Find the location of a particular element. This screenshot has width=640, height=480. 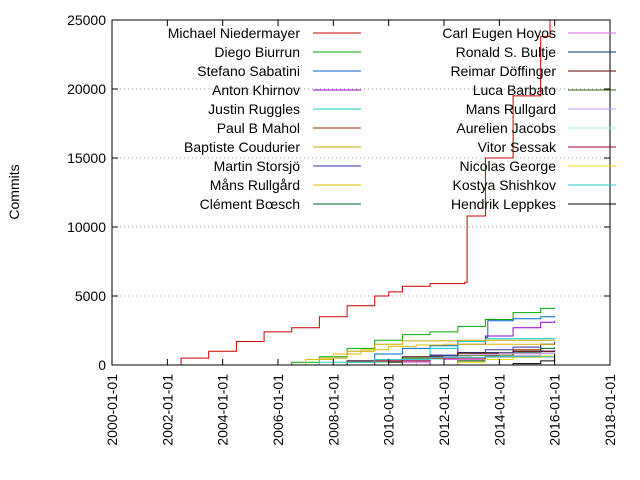

legend-label: Måns Rullgård is located at coordinates (255, 185).